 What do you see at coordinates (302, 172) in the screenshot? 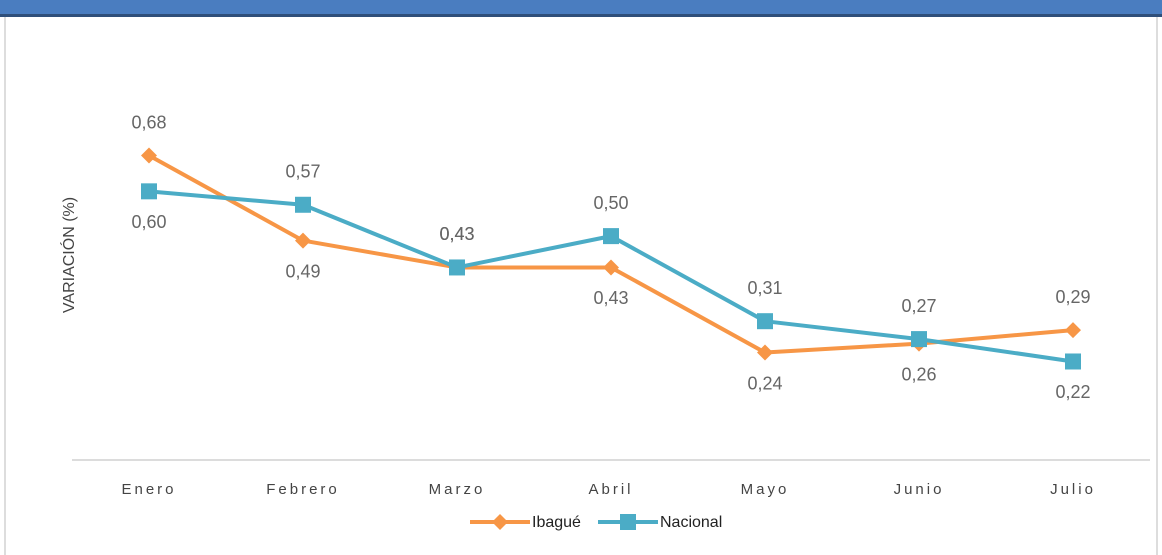
I see `data-label: 0,57` at bounding box center [302, 172].